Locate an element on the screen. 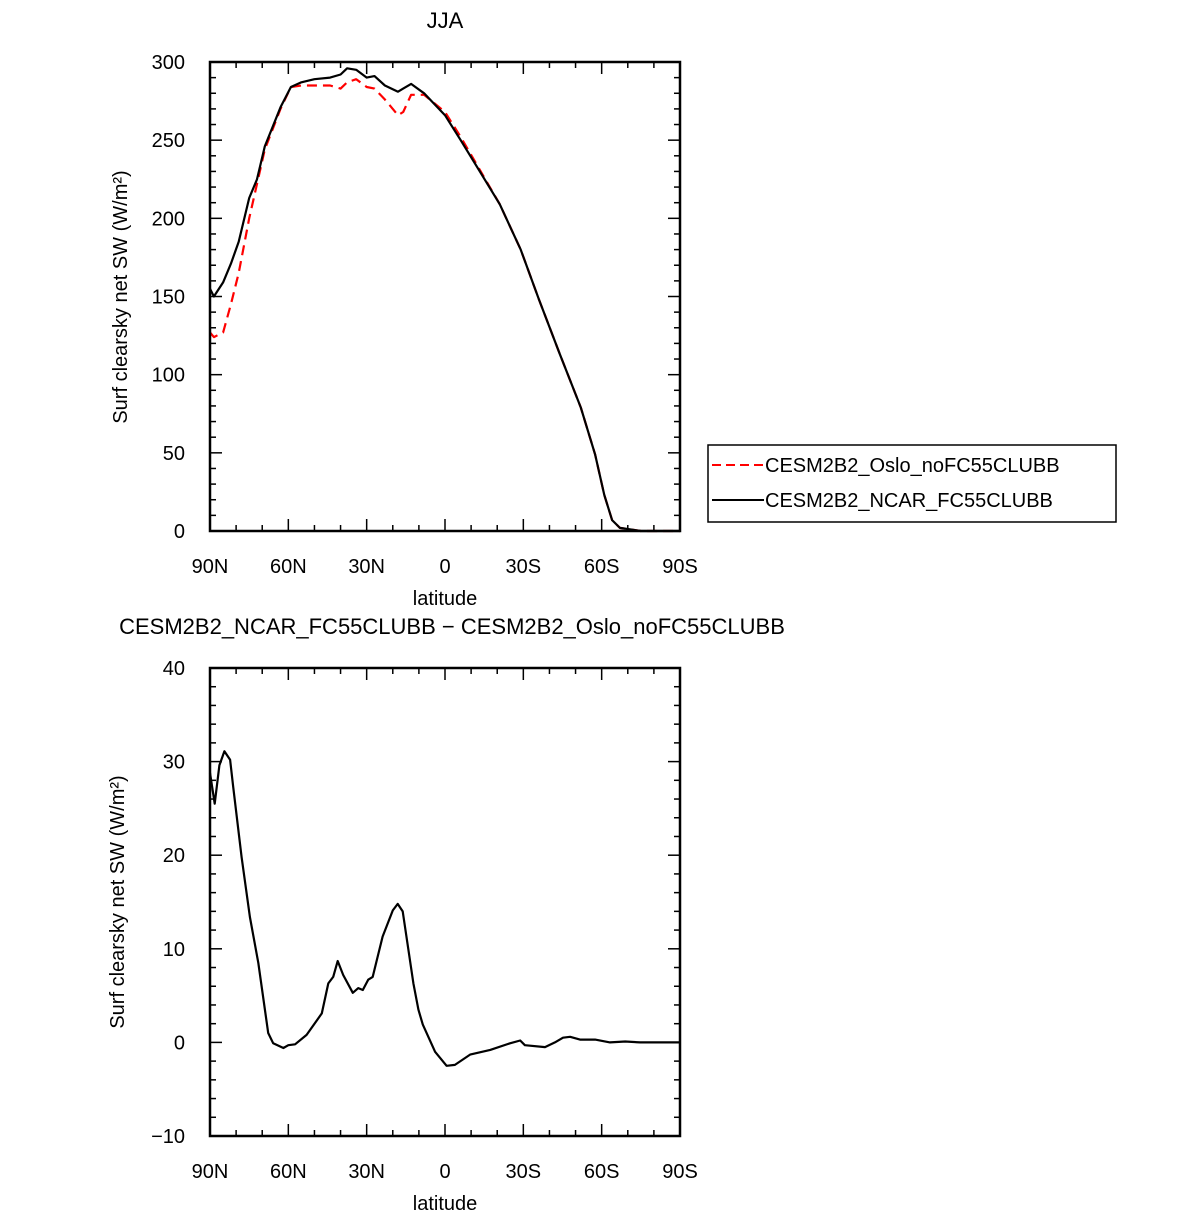  y-tick-label: 300 is located at coordinates (168, 63).